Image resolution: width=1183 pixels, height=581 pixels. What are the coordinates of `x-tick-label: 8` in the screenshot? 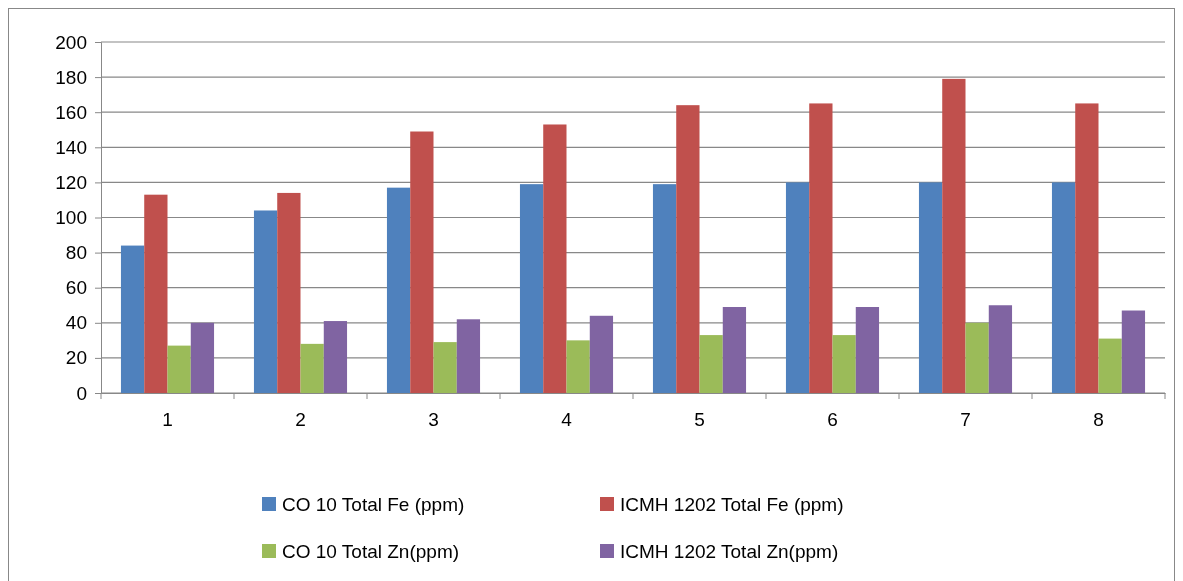 It's located at (1098, 420).